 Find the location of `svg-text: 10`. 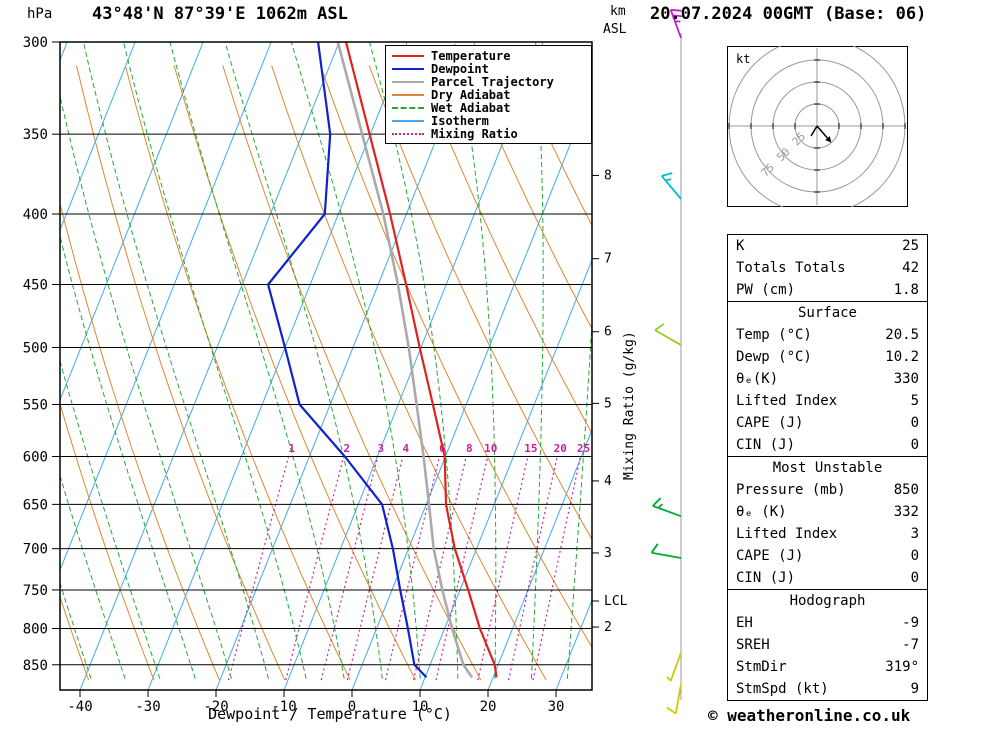

svg-text: 10 is located at coordinates (490, 448).